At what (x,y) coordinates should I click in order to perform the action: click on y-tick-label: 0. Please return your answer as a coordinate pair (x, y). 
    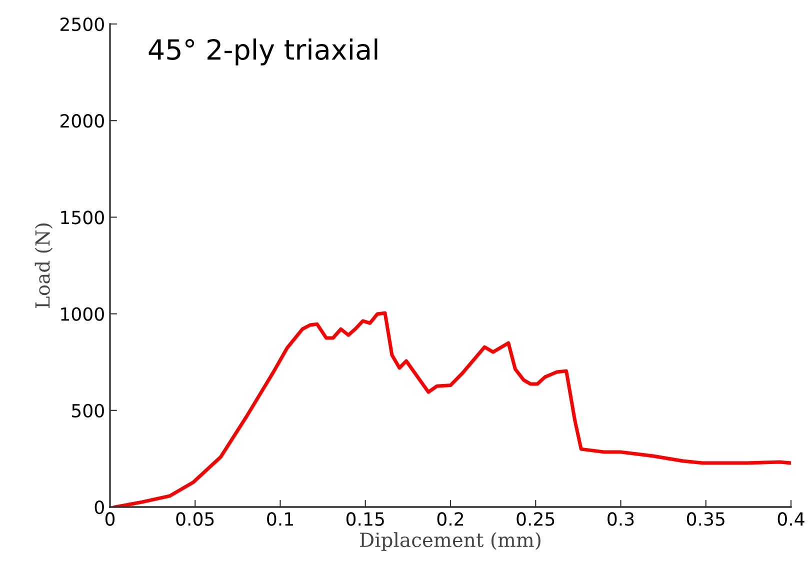
    Looking at the image, I should click on (99, 507).